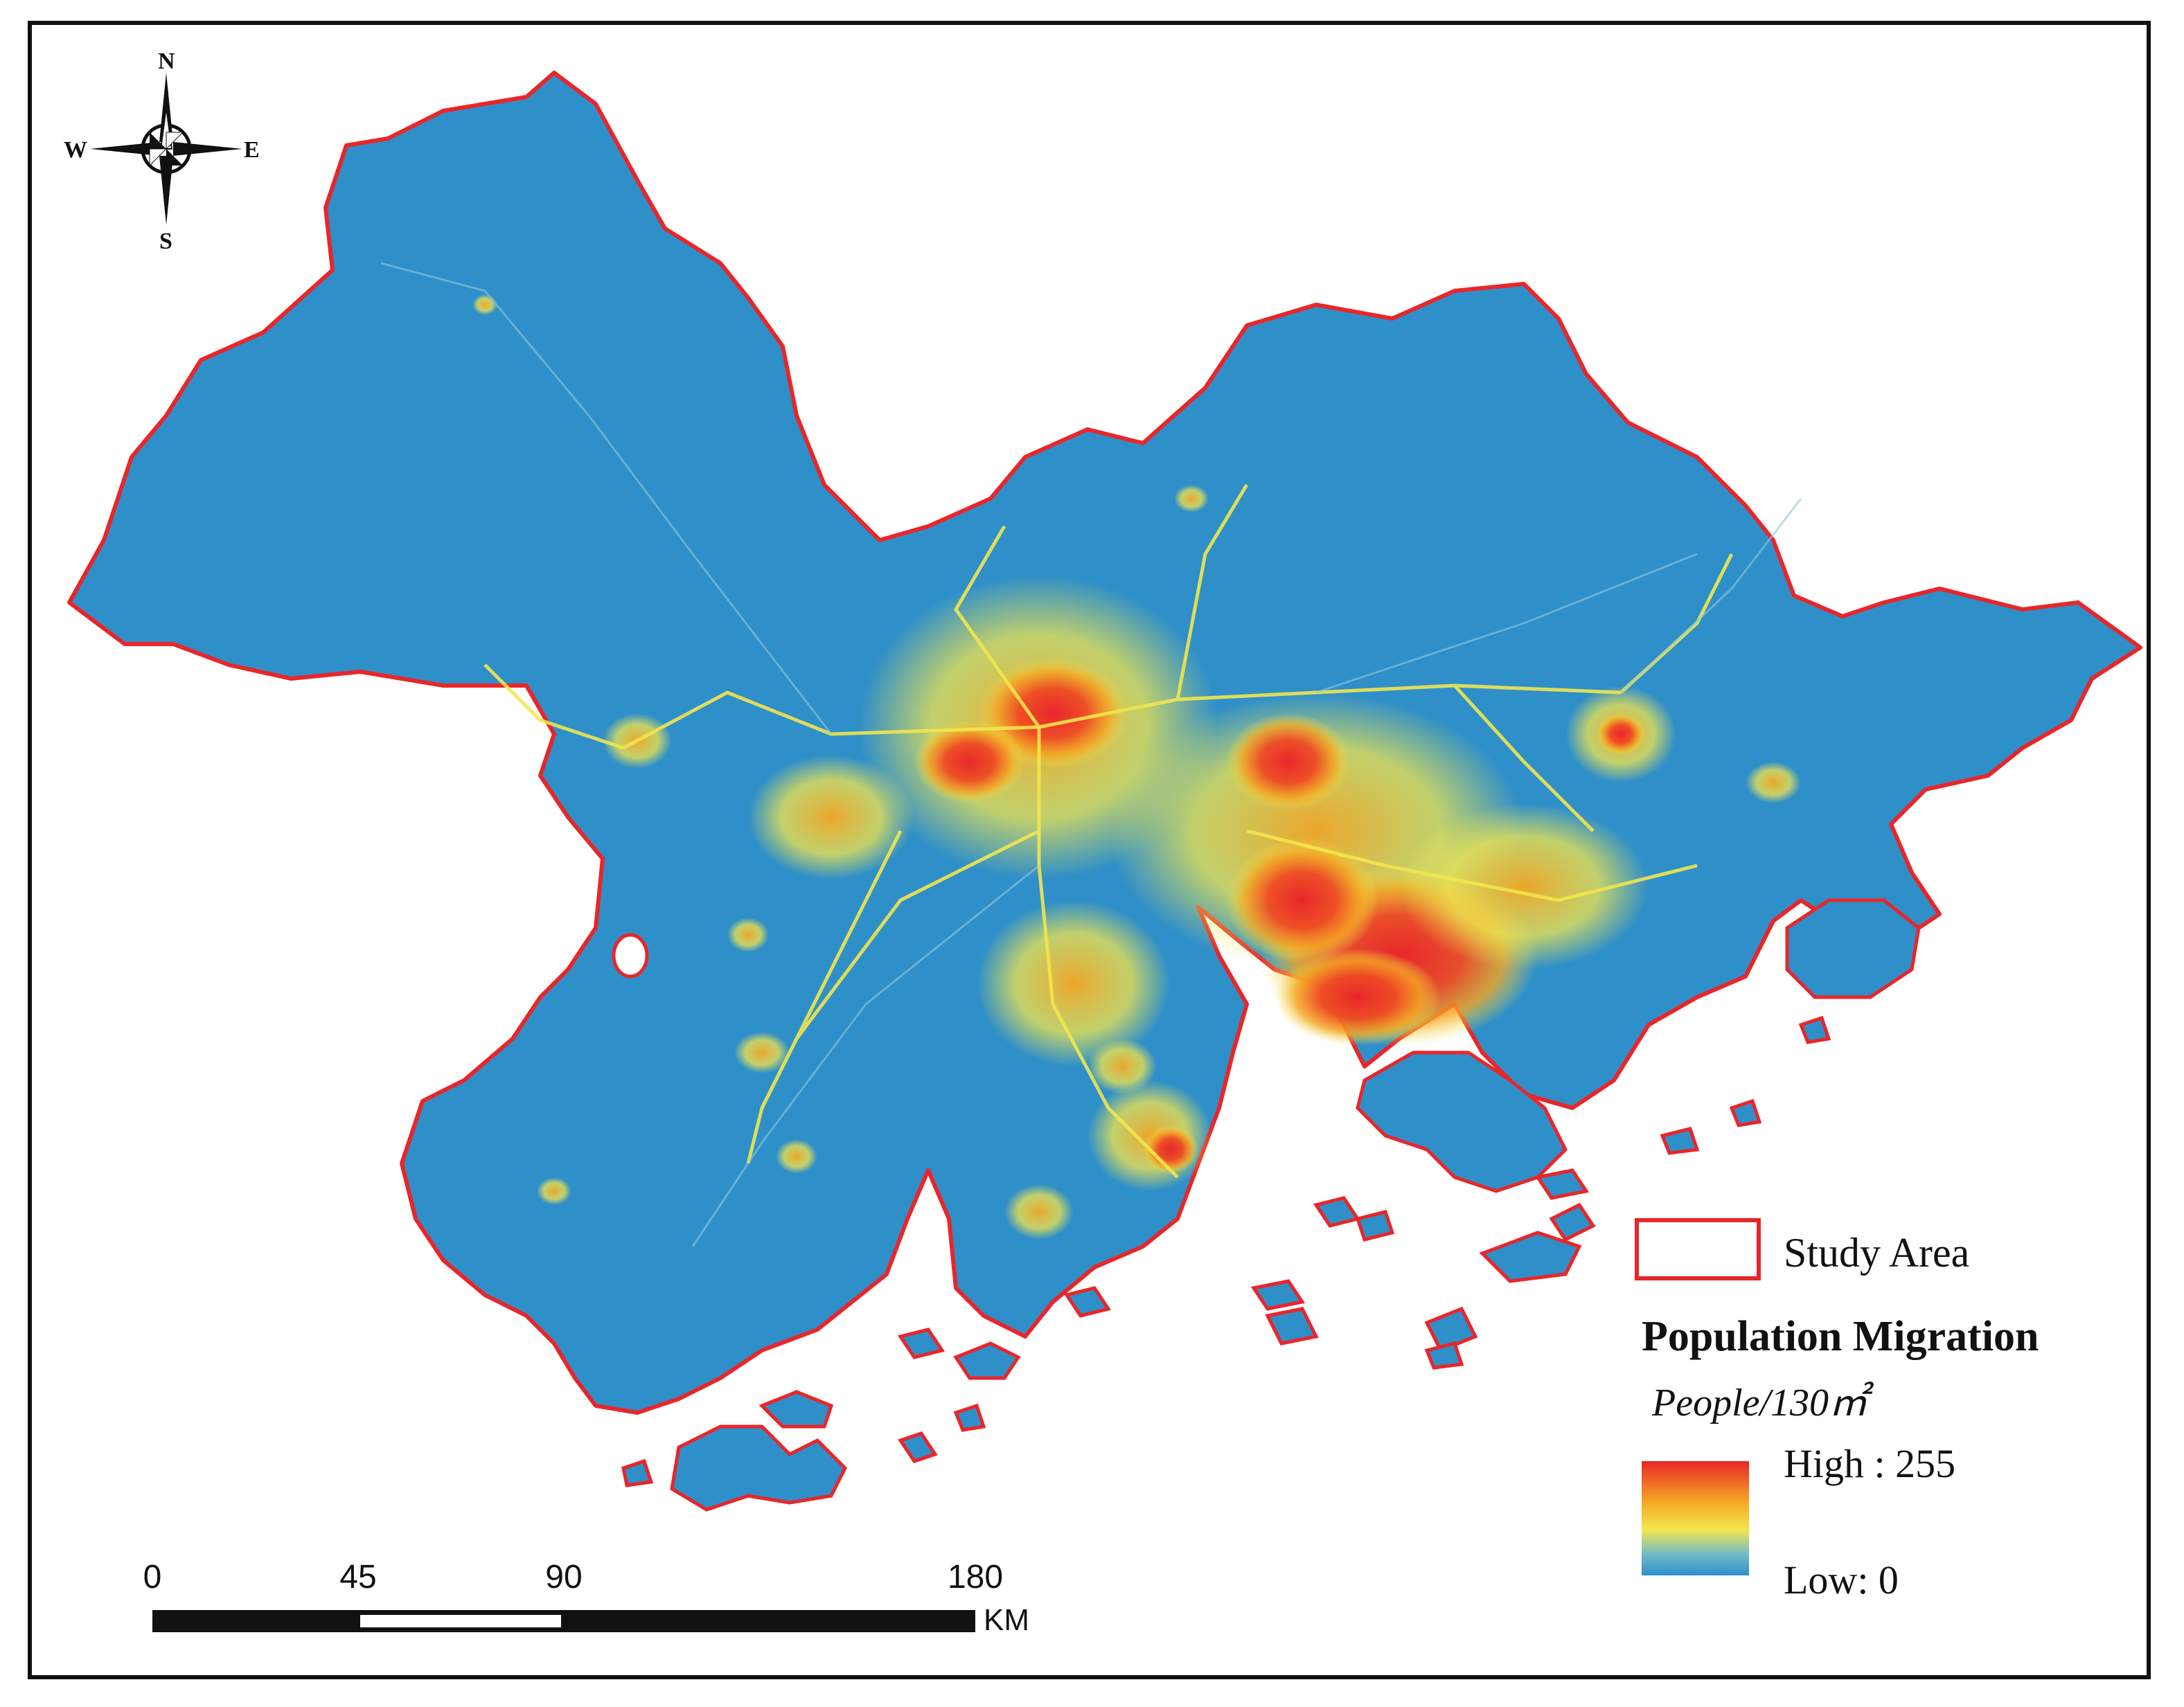 The width and height of the screenshot is (2184, 1707). I want to click on legend-low-label: Low: 0, so click(1841, 1579).